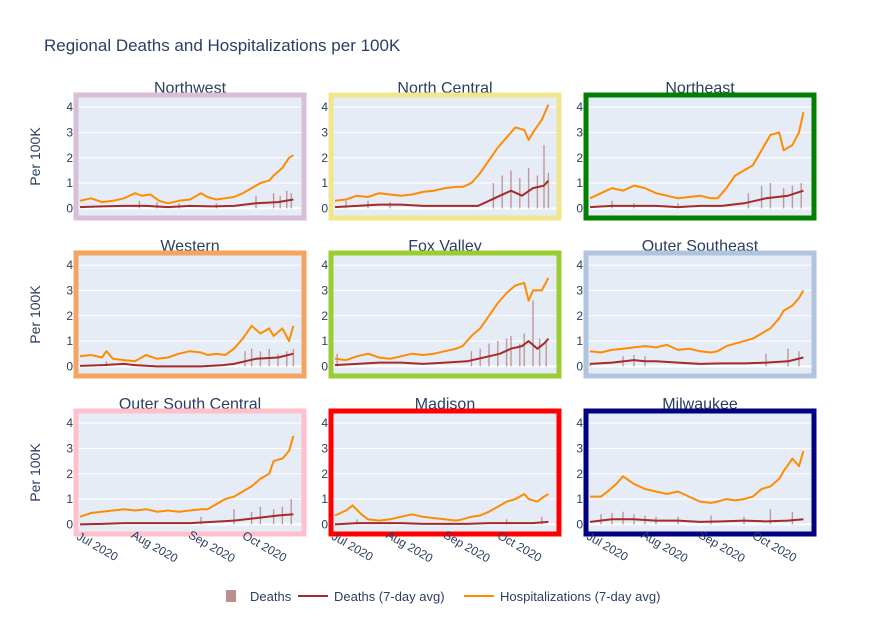  I want to click on legend-swatch, so click(231, 596).